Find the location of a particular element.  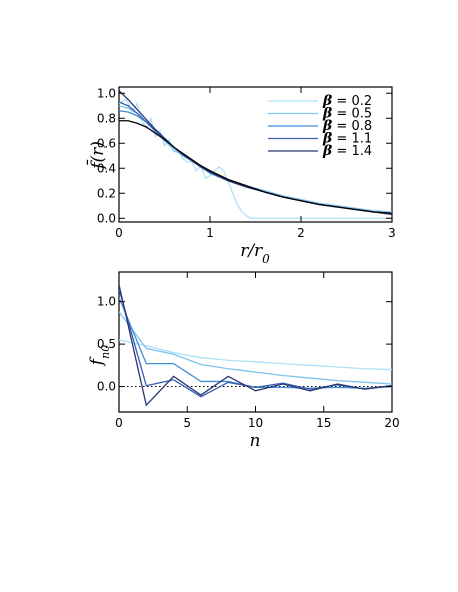

top-x-axis-title: r/r0 is located at coordinates (255, 253).